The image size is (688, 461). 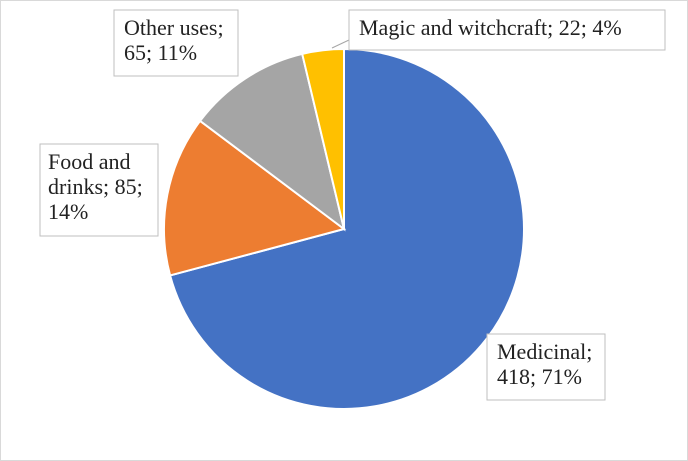 I want to click on data-label-text: 14%, so click(x=68, y=211).